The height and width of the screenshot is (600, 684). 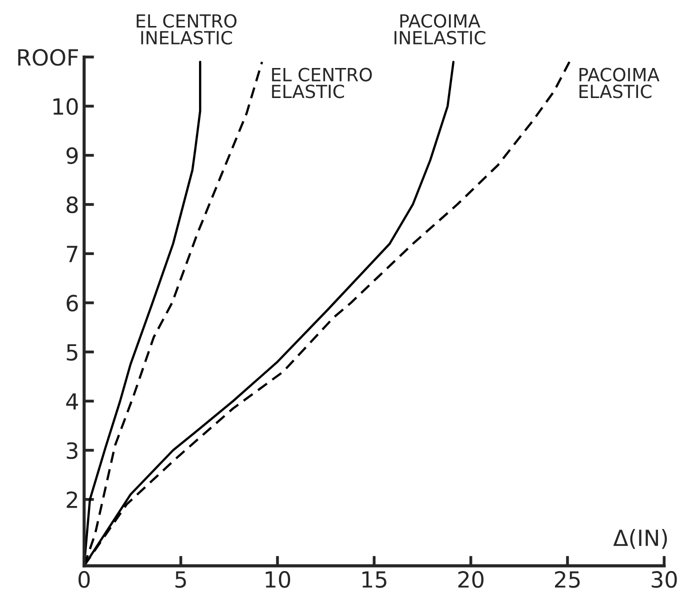 What do you see at coordinates (72, 155) in the screenshot?
I see `y-tick-label: 9` at bounding box center [72, 155].